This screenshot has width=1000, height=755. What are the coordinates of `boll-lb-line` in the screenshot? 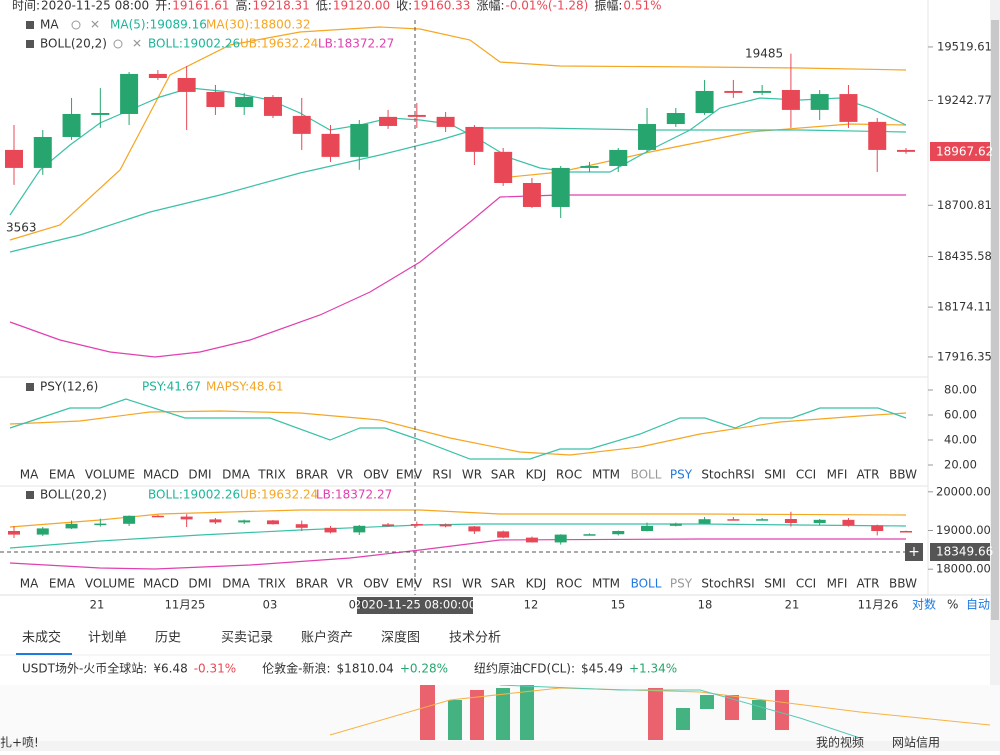 It's located at (457, 554).